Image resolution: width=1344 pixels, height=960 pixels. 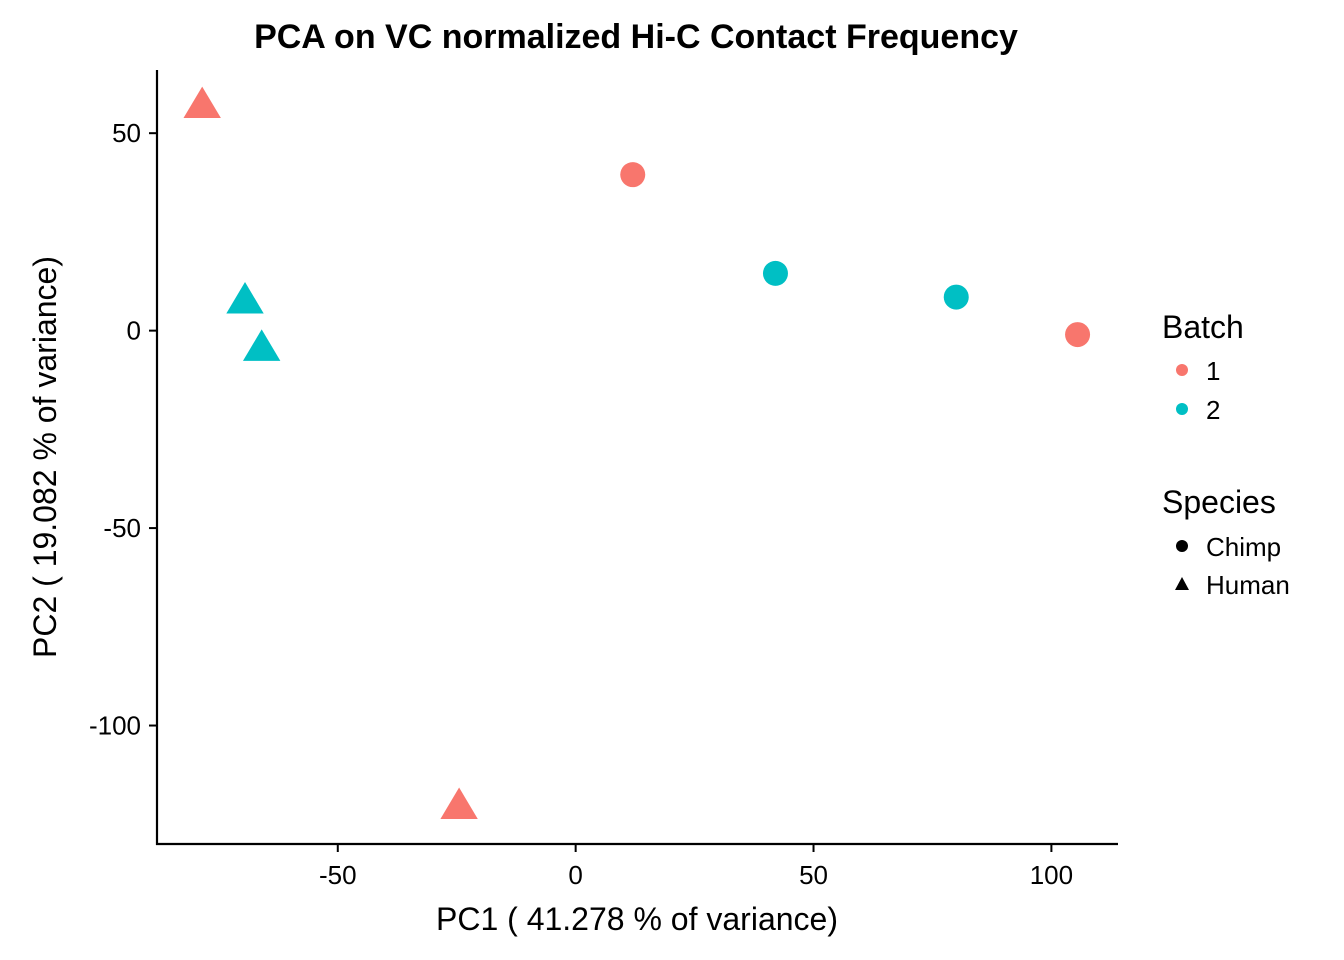 What do you see at coordinates (122, 528) in the screenshot?
I see `y-tick-label: -50` at bounding box center [122, 528].